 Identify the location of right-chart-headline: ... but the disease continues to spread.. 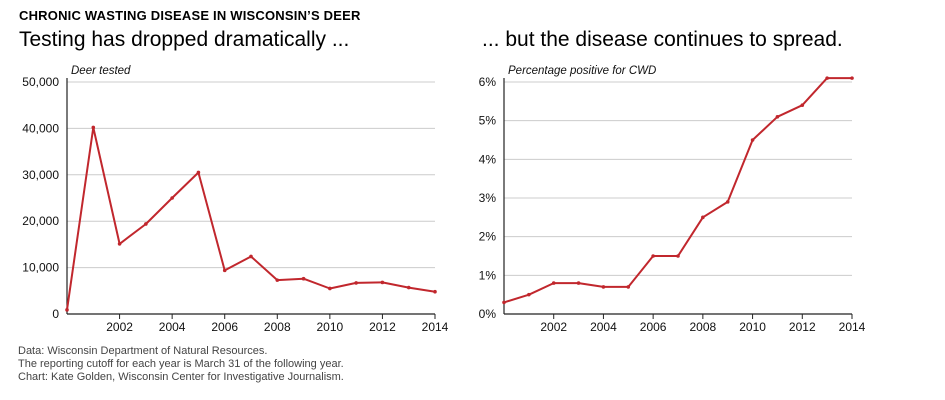
(662, 39).